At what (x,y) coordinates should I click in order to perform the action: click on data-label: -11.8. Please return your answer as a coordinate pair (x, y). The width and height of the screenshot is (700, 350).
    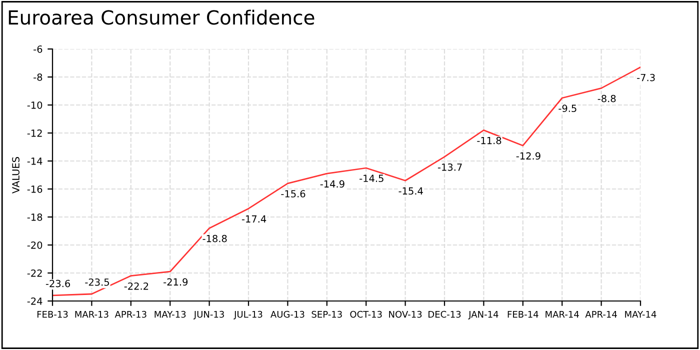
    Looking at the image, I should click on (489, 140).